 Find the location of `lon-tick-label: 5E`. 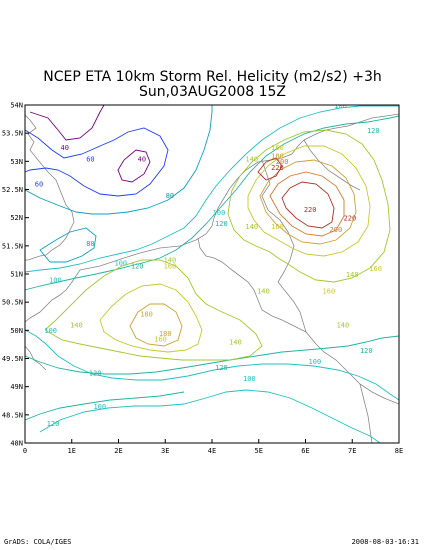

lon-tick-label: 5E is located at coordinates (259, 451).